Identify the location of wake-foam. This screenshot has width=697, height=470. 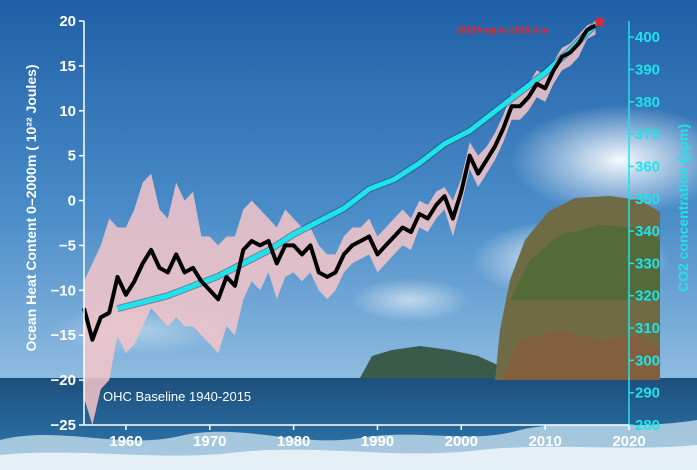
(348, 457).